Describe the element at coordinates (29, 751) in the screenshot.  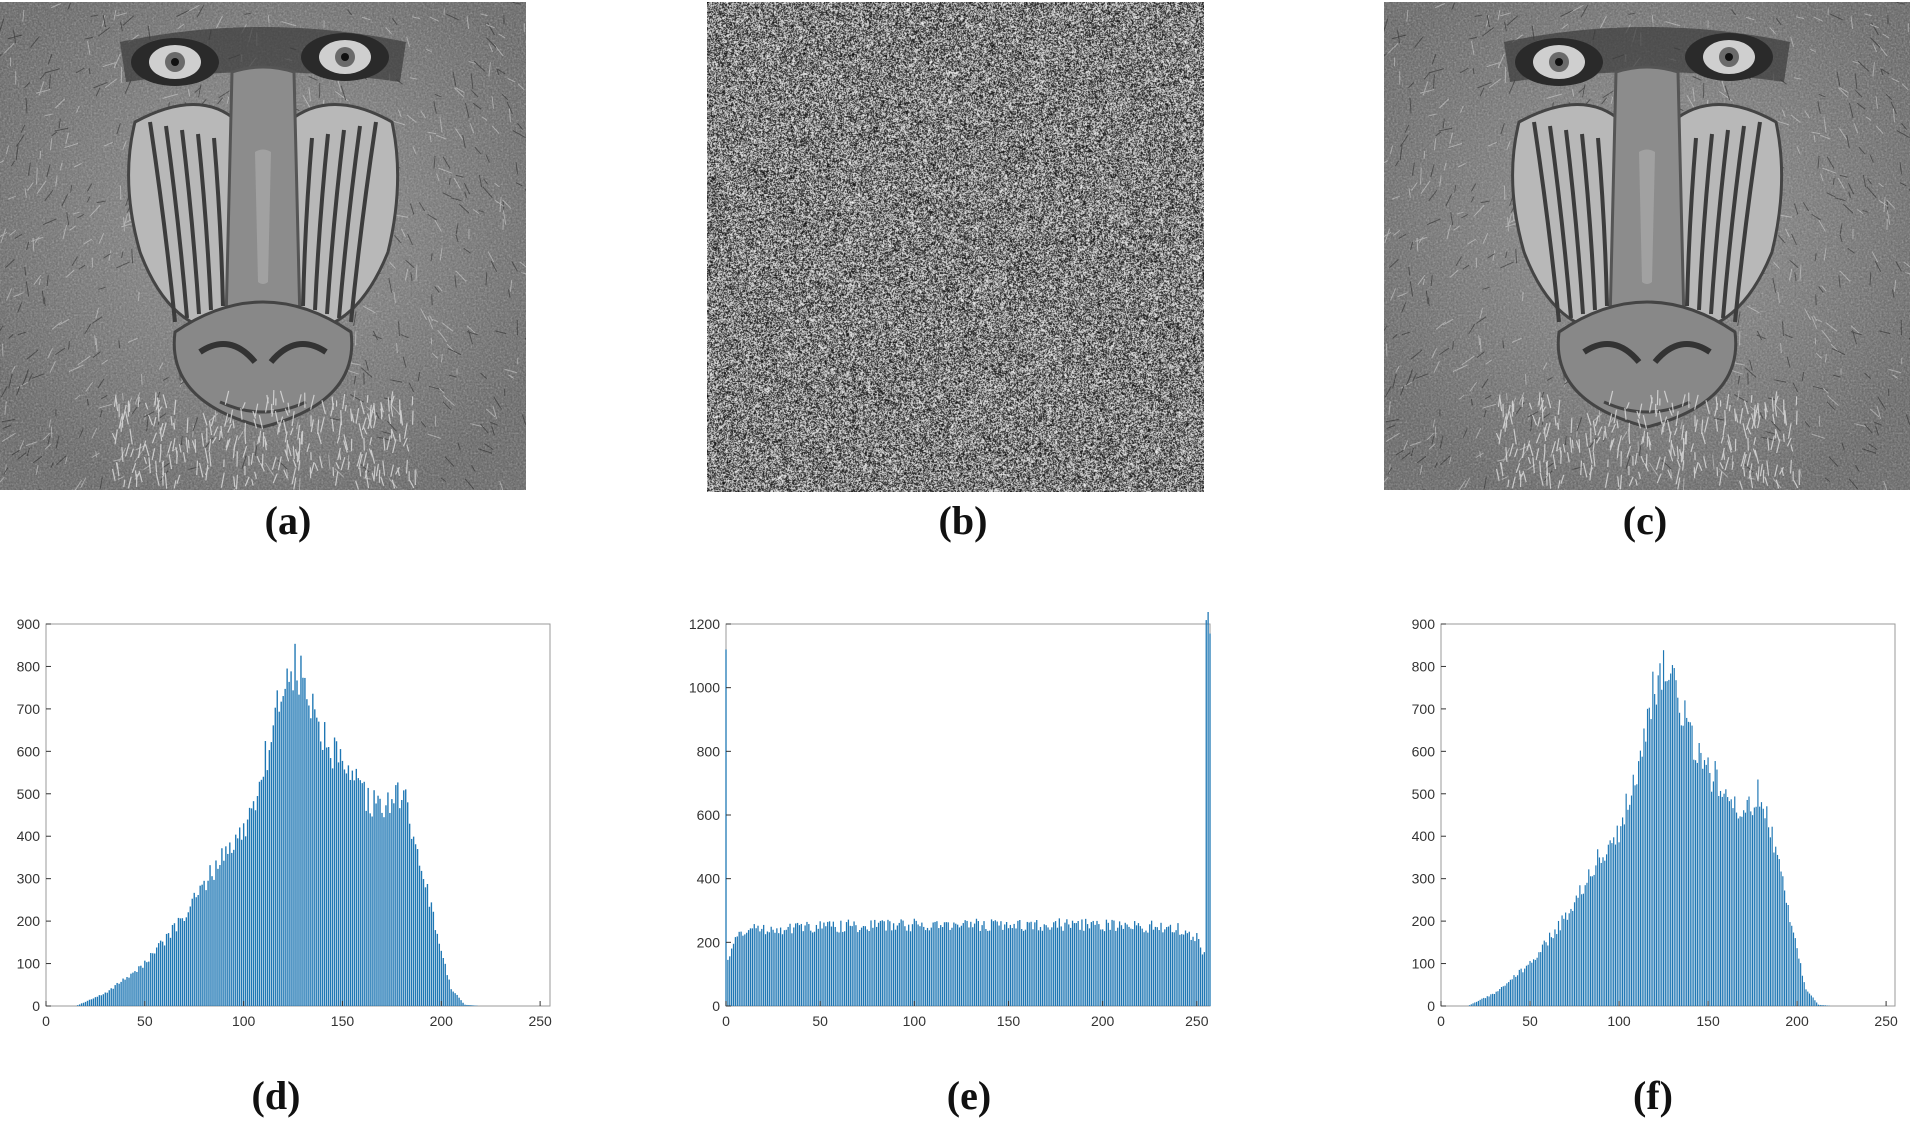
I see `y-tick-label: 600` at that location.